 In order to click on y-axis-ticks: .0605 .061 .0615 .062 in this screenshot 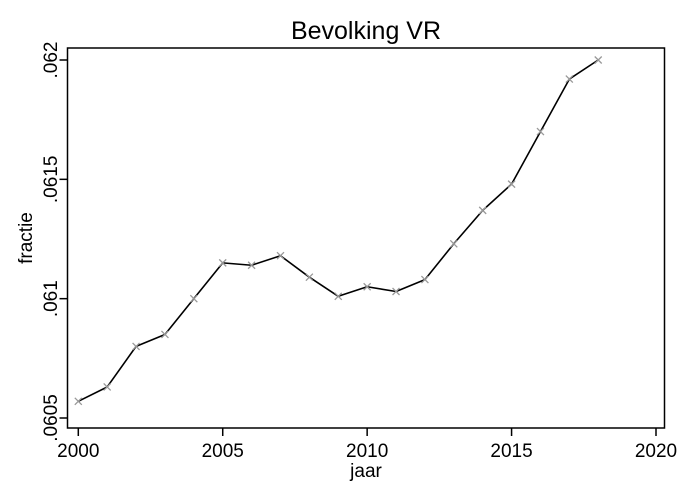, I will do `click(54, 242)`.